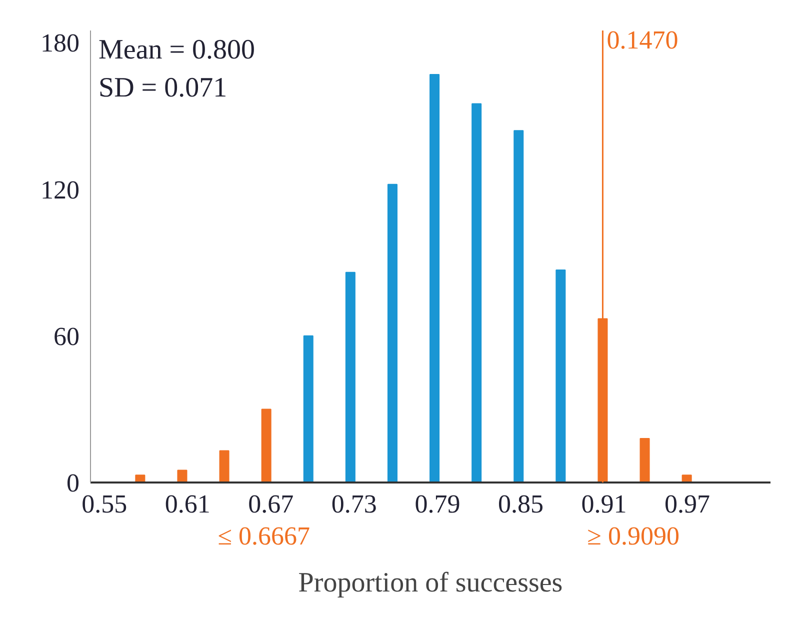  Describe the element at coordinates (430, 583) in the screenshot. I see `x-axis-title: Proportion of successes` at that location.